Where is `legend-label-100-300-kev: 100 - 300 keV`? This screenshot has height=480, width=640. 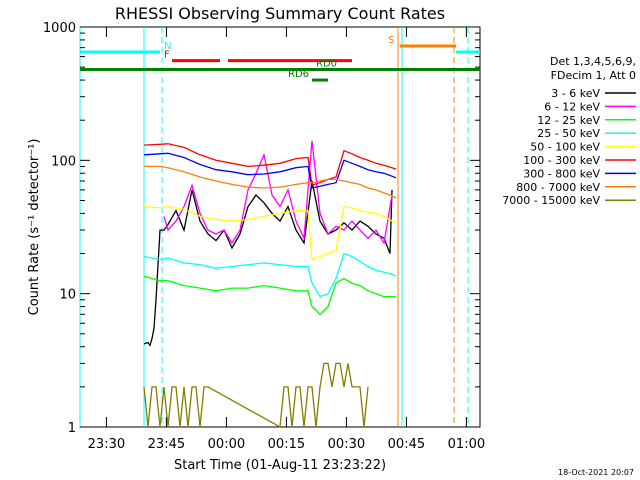
legend-label-100-300-kev: 100 - 300 keV is located at coordinates (561, 160).